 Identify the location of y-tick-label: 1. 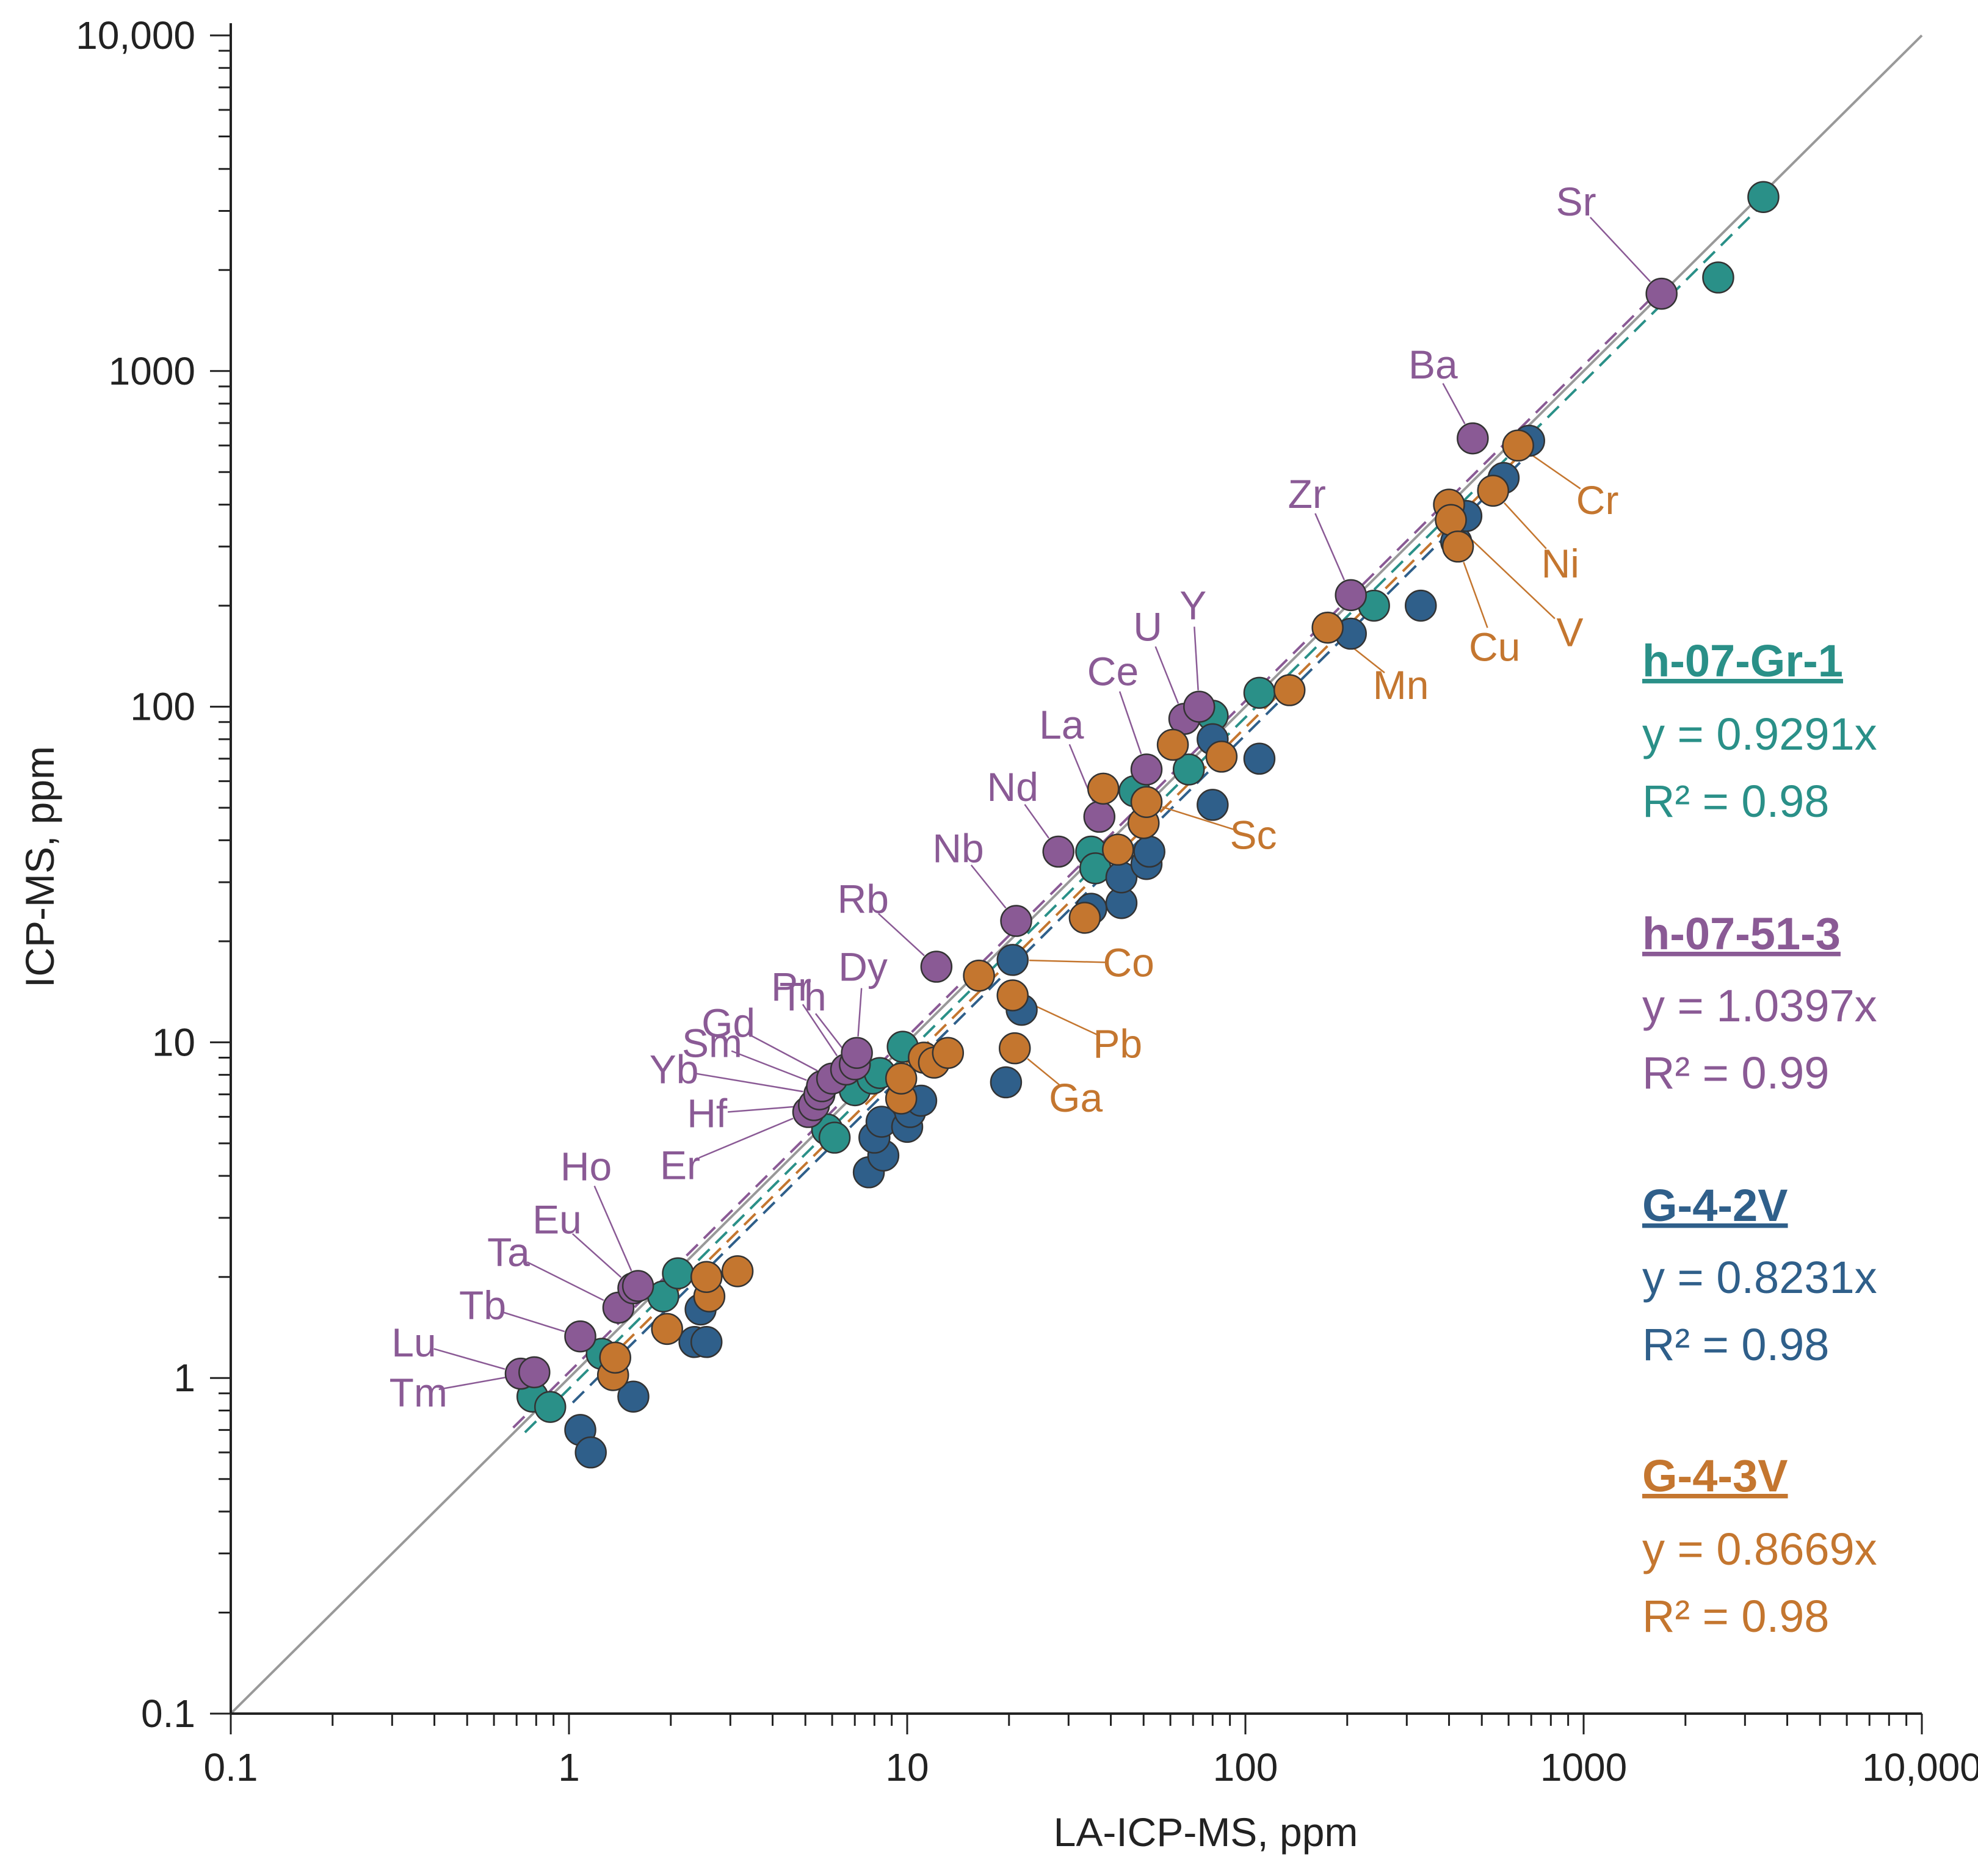
(184, 1378).